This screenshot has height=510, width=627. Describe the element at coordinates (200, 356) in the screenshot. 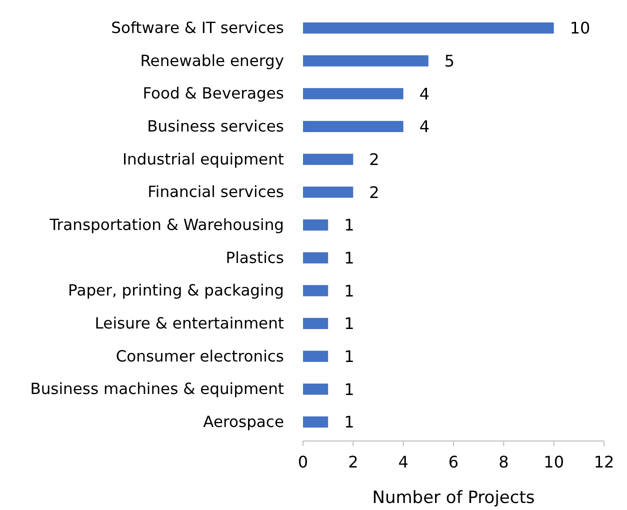

I see `y-tick-label: Consumer electronics` at that location.